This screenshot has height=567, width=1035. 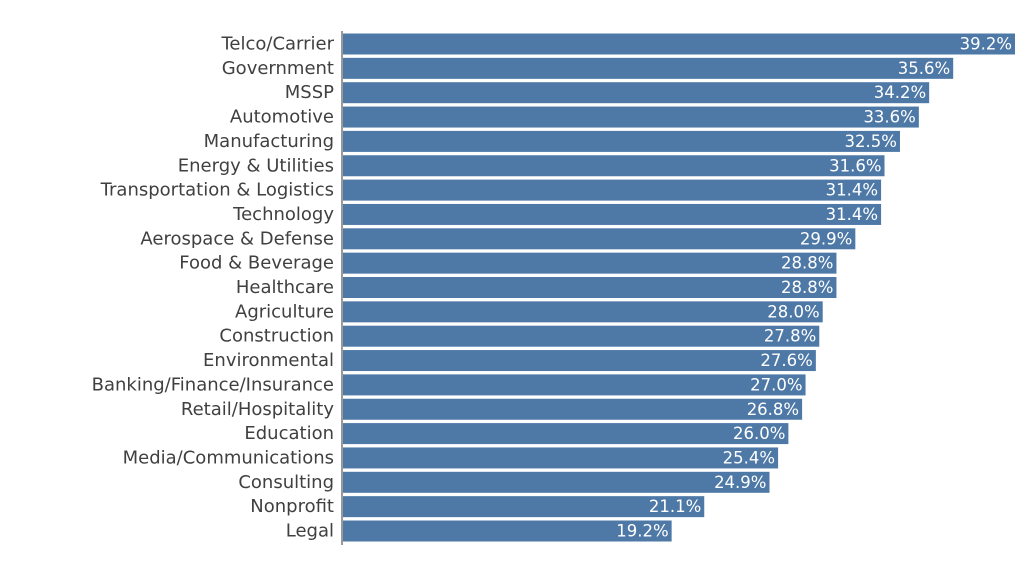 What do you see at coordinates (284, 311) in the screenshot?
I see `category-label: Agriculture` at bounding box center [284, 311].